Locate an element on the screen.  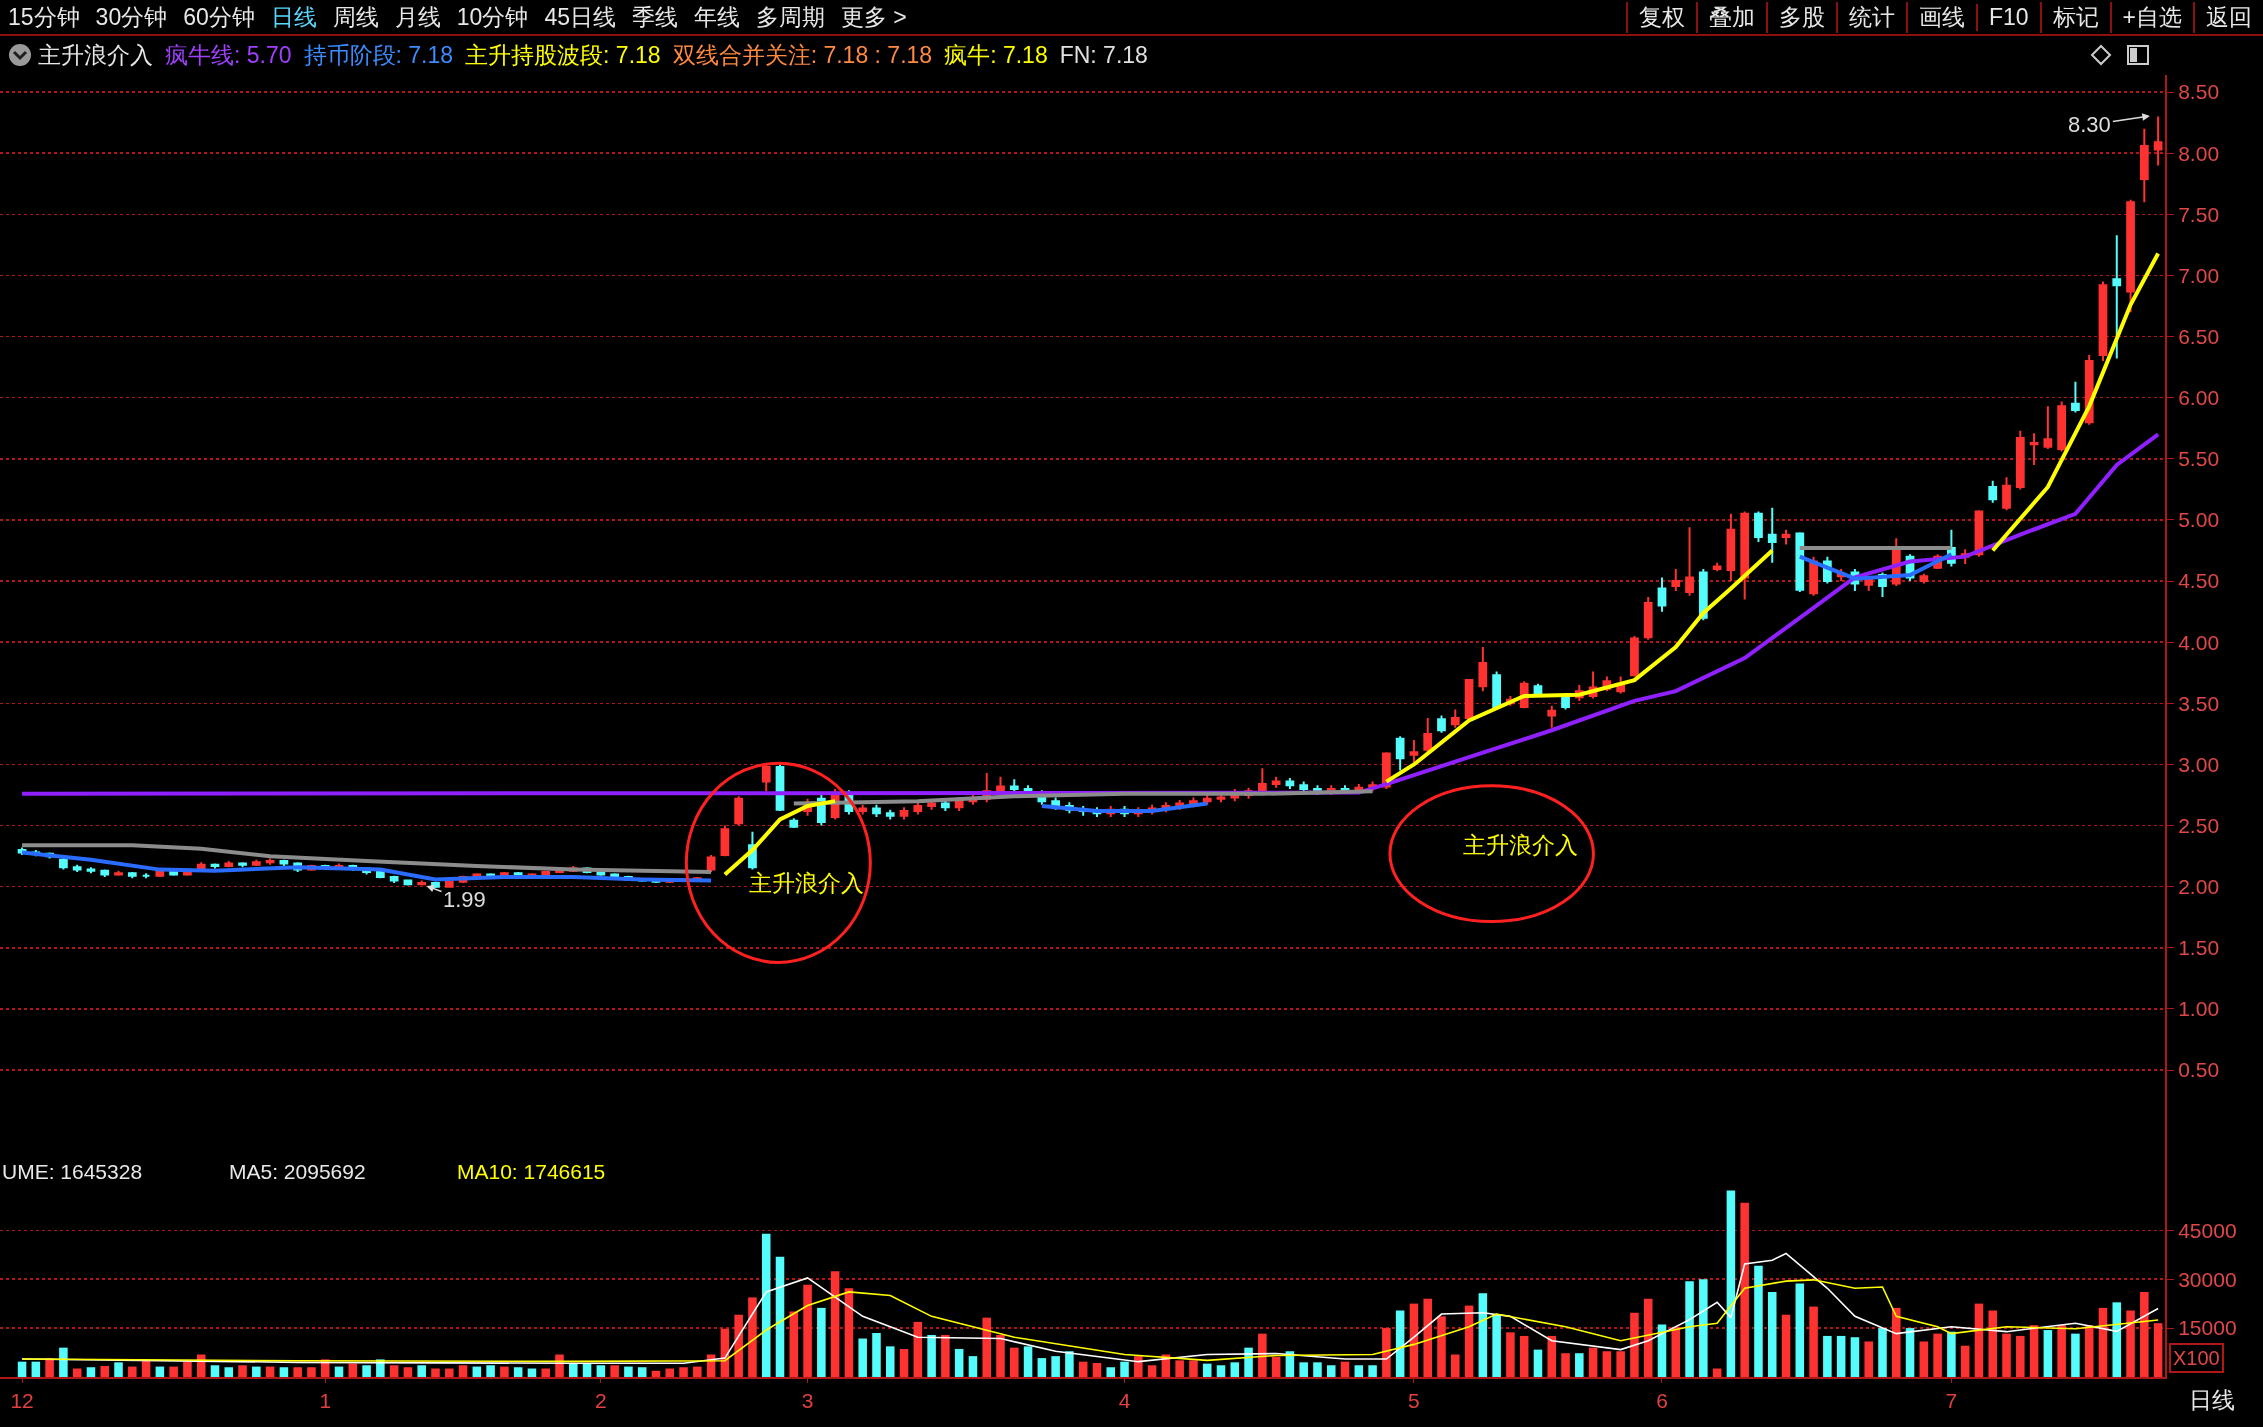
y-tick-label: 4.50 is located at coordinates (2199, 581).